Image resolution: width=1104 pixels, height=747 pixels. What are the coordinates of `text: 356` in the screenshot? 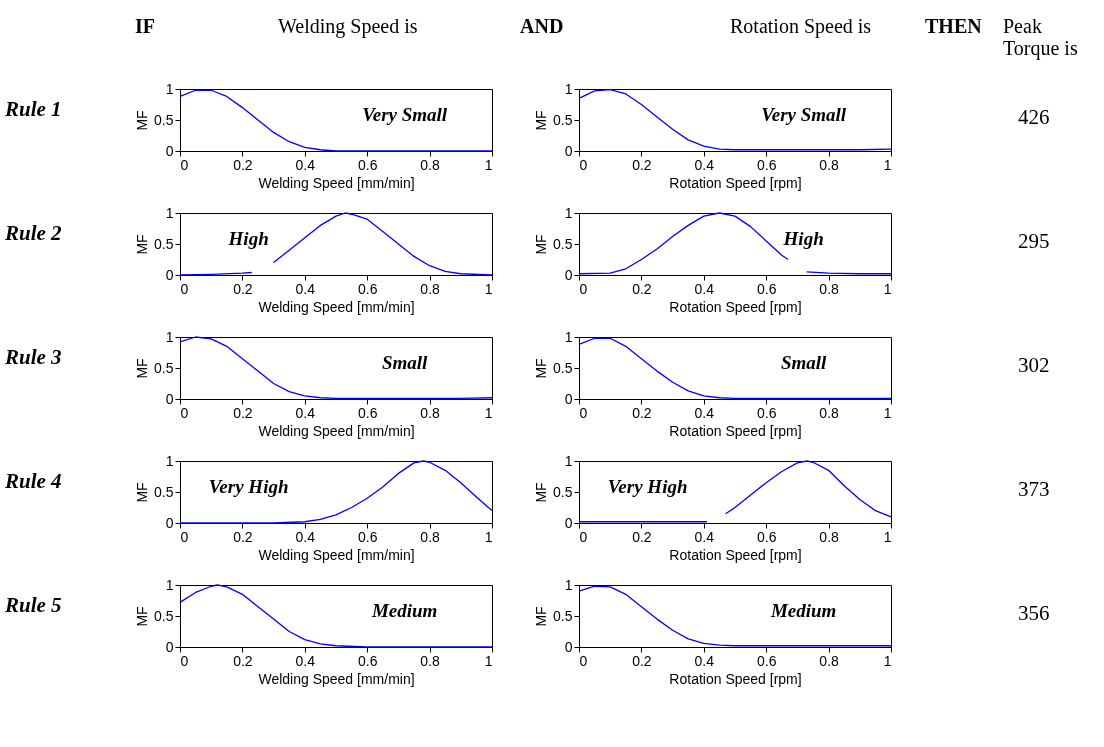 It's located at (1034, 613).